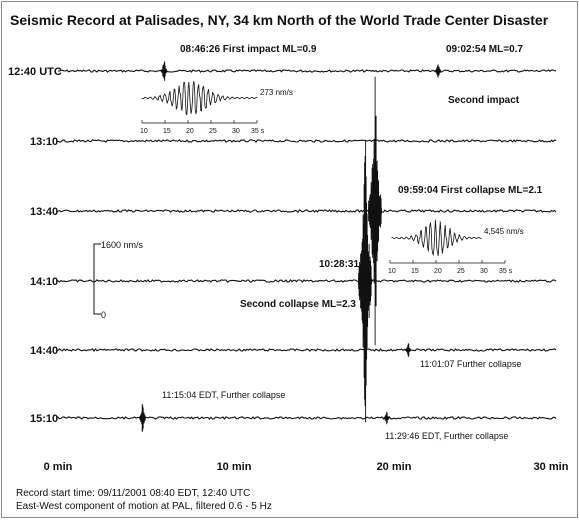 This screenshot has height=520, width=579. What do you see at coordinates (44, 419) in the screenshot?
I see `row-label: 15:10` at bounding box center [44, 419].